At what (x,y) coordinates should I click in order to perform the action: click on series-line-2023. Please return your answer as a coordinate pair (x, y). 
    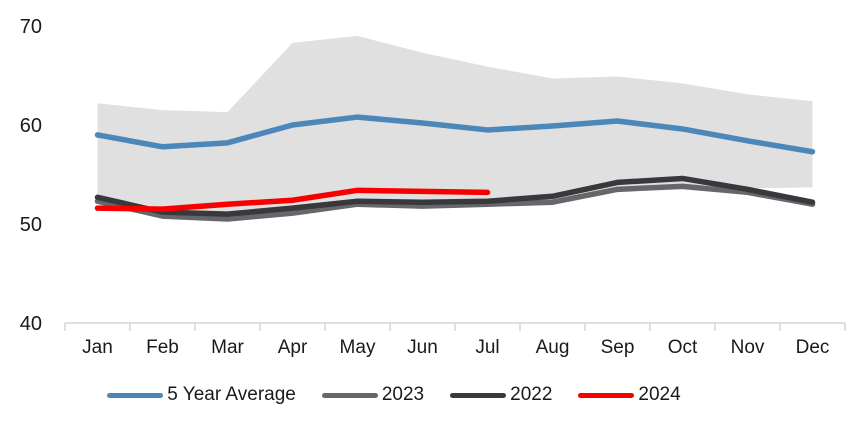
    Looking at the image, I should click on (455, 202).